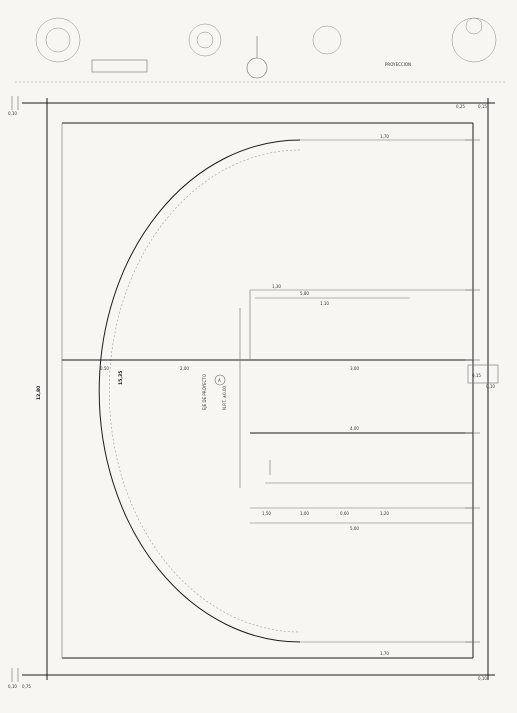 Image resolution: width=517 pixels, height=713 pixels. What do you see at coordinates (26, 686) in the screenshot?
I see `bottom-left-label-2: 0,75` at bounding box center [26, 686].